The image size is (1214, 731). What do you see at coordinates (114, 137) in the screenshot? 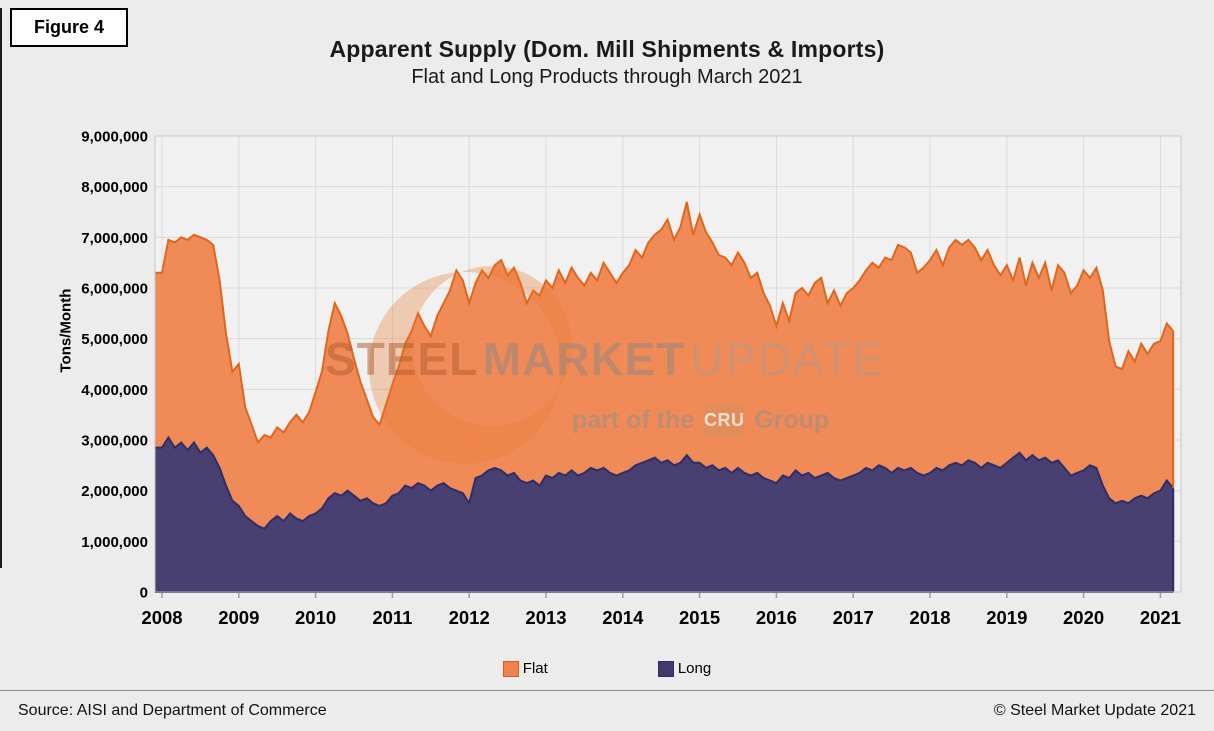
I see `y-tick-label: 9,000,000` at bounding box center [114, 137].